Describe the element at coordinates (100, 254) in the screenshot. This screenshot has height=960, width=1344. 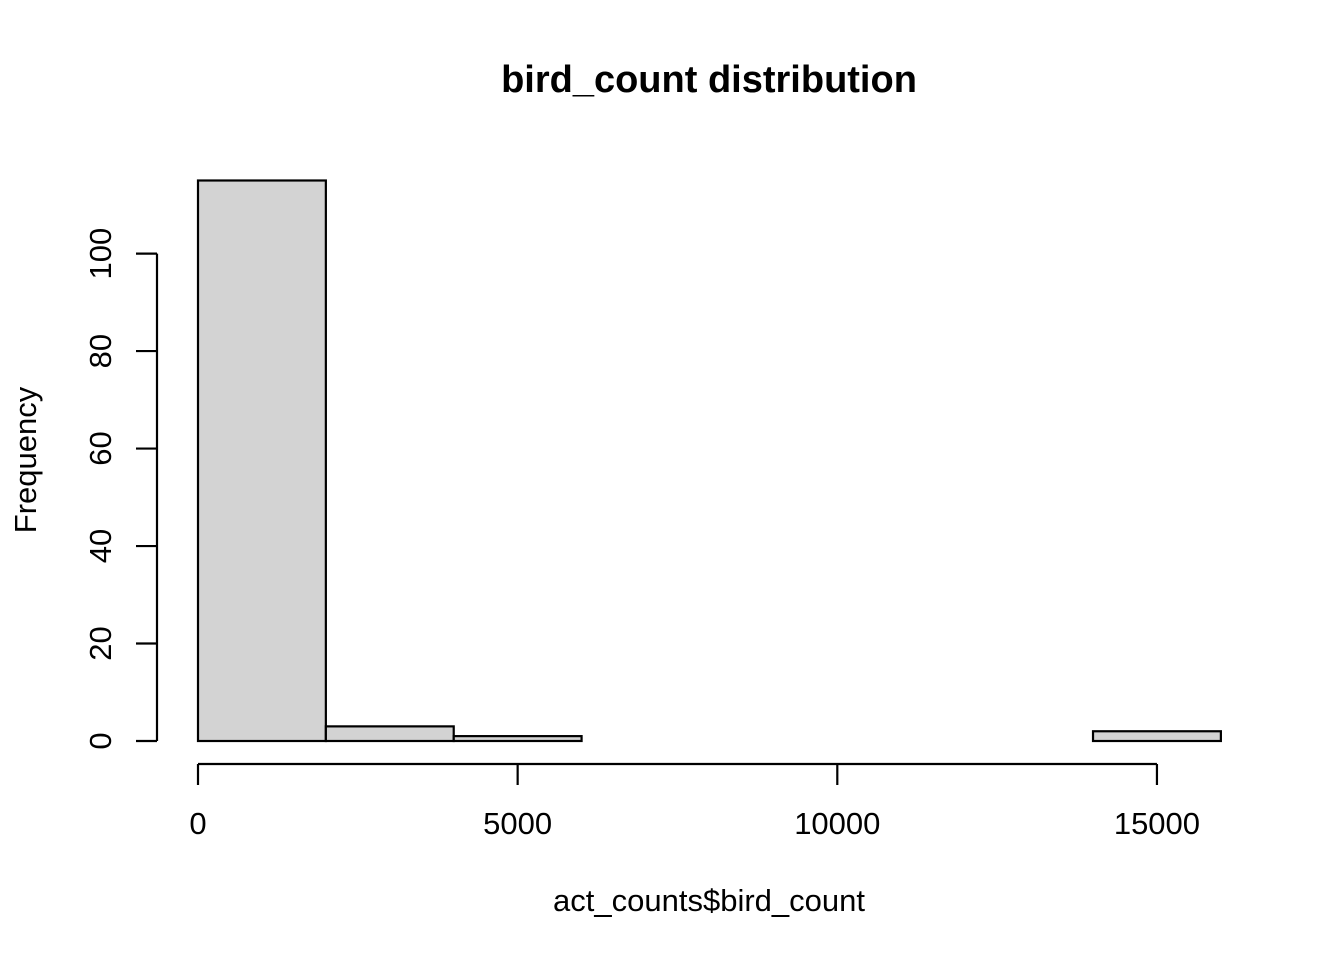
I see `y-tick-label: 100` at that location.